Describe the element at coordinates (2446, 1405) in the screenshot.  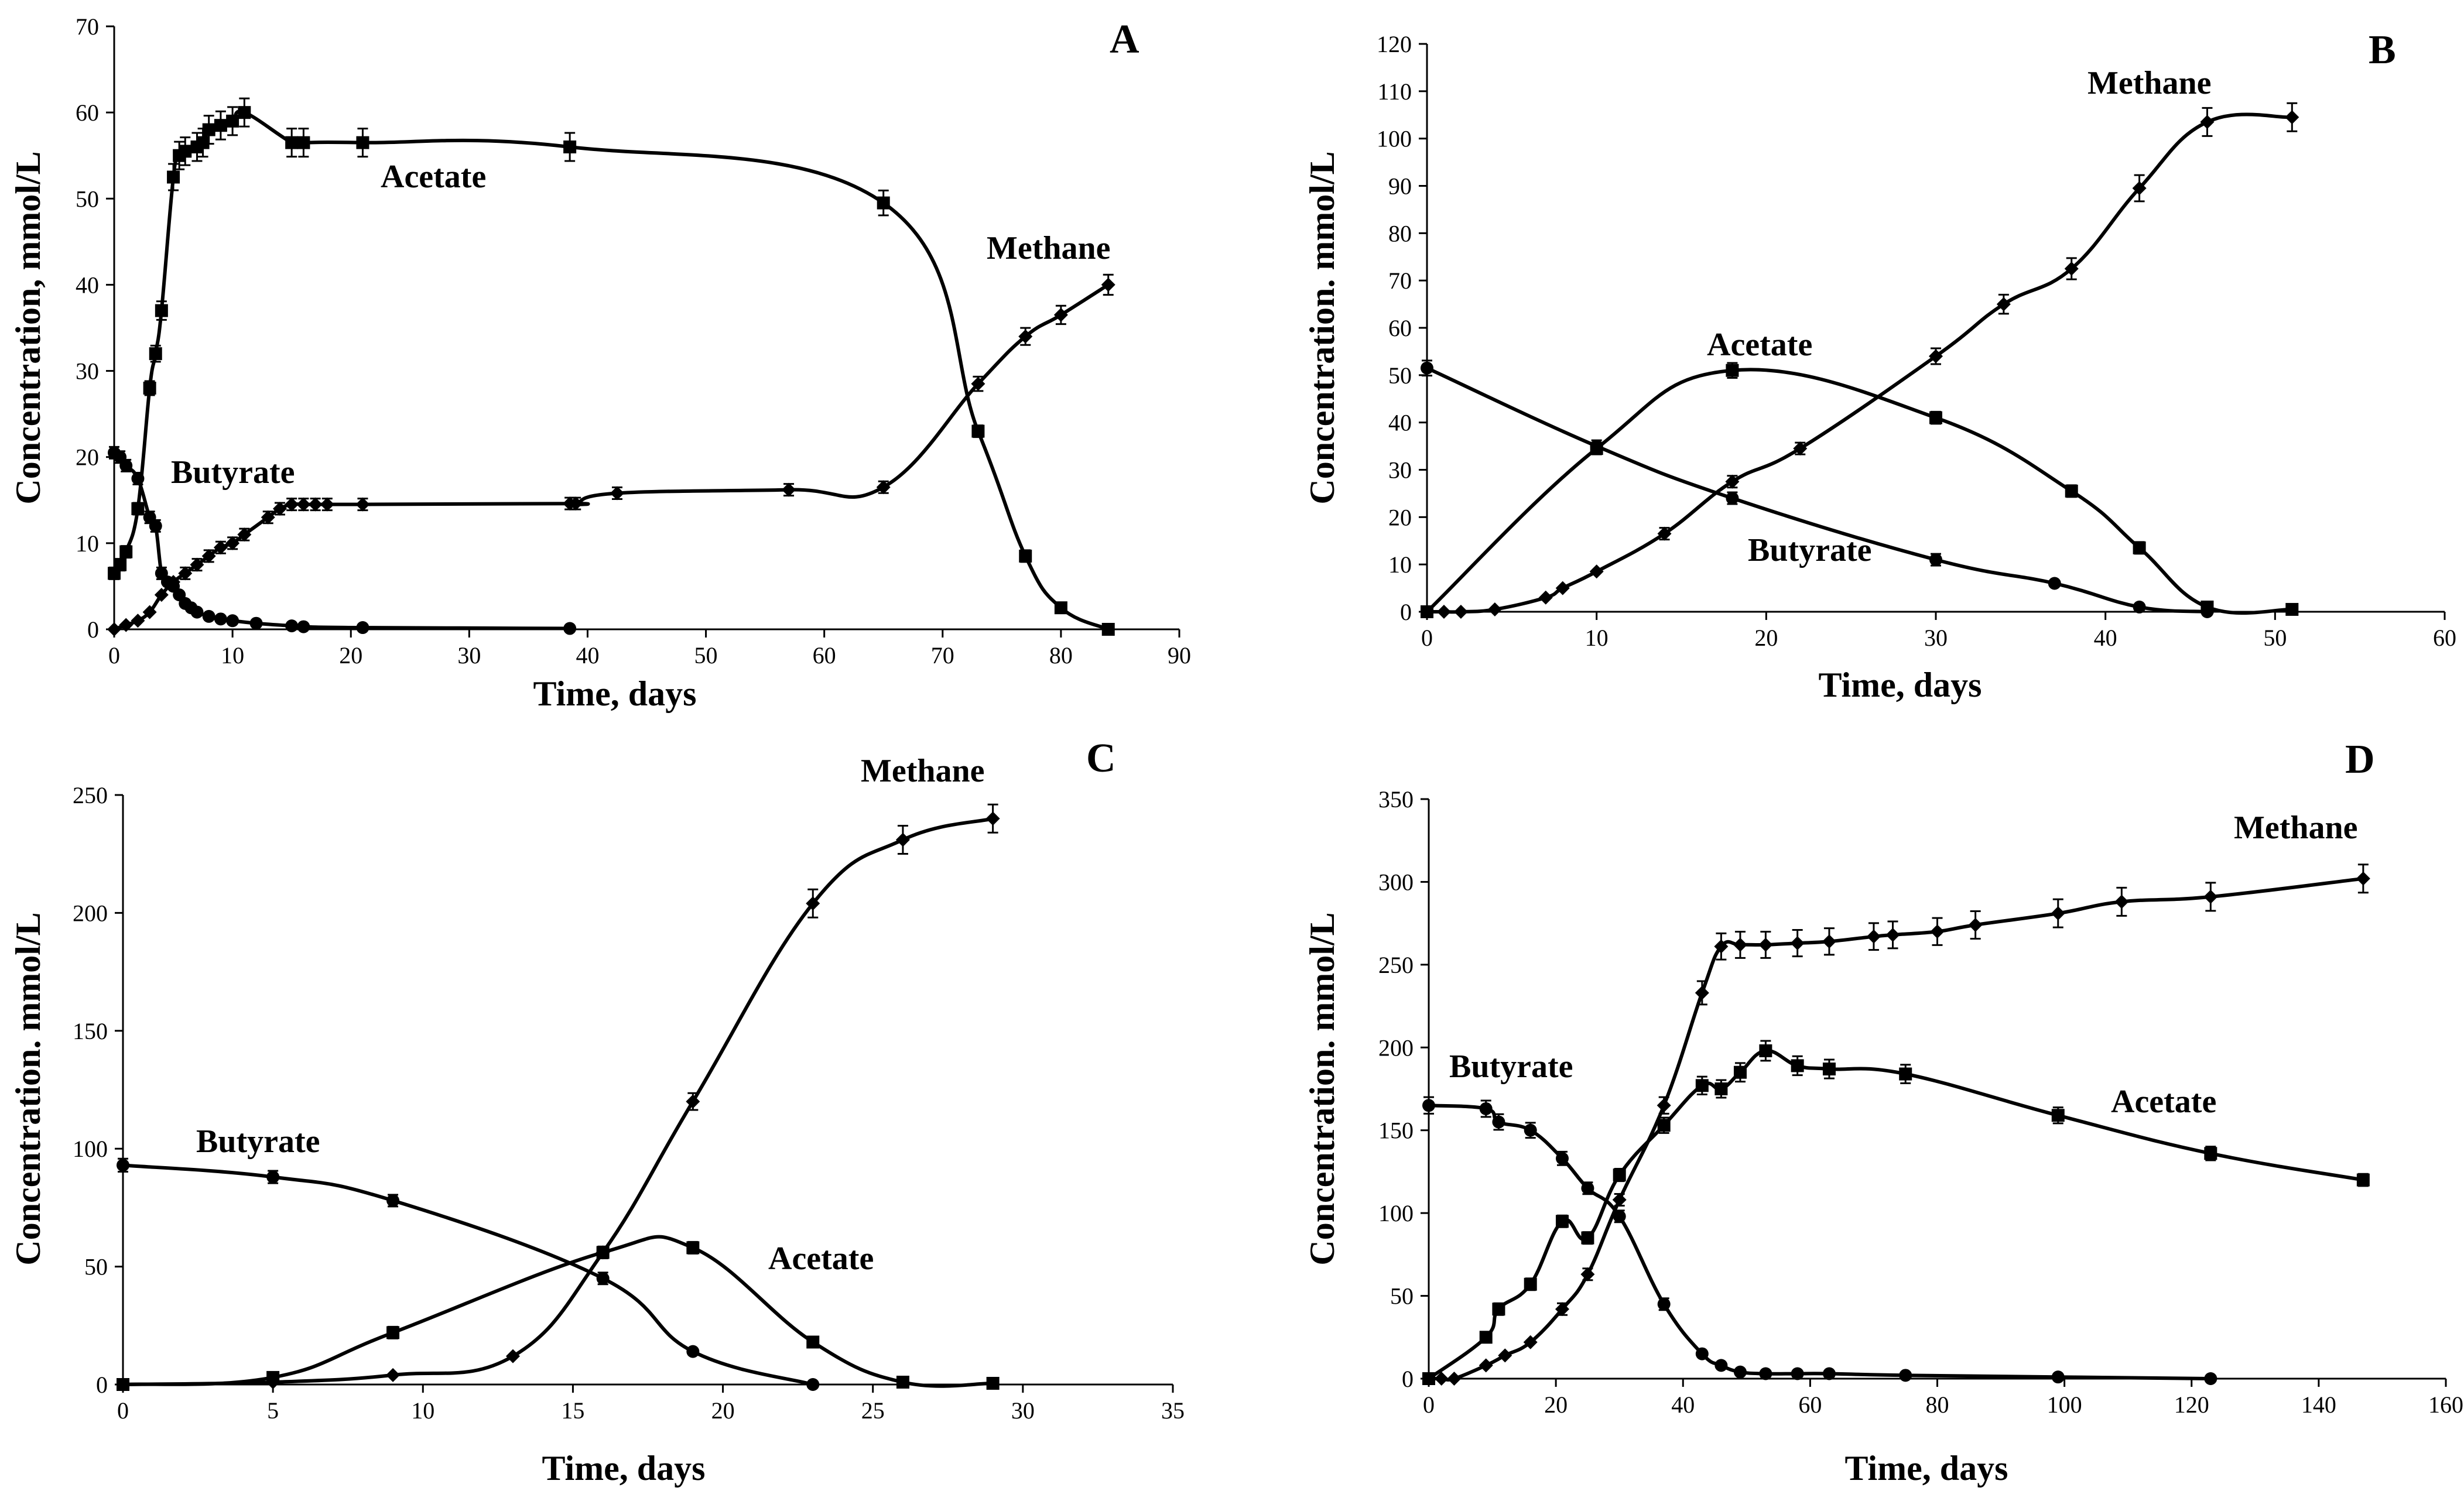
I see `panel-d-x-tick-label: 160` at that location.